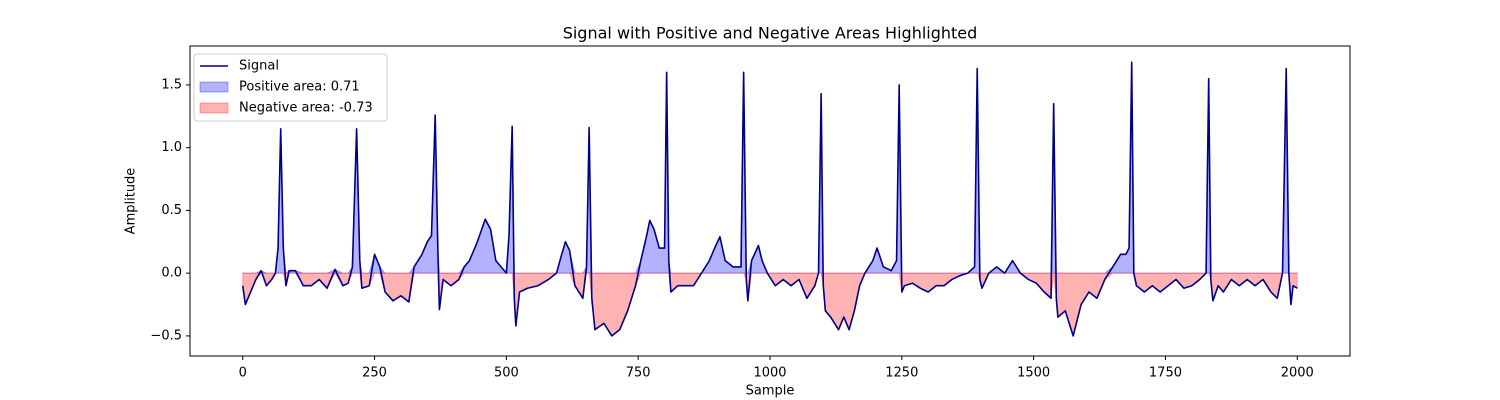  I want to click on legend-box, so click(290, 87).